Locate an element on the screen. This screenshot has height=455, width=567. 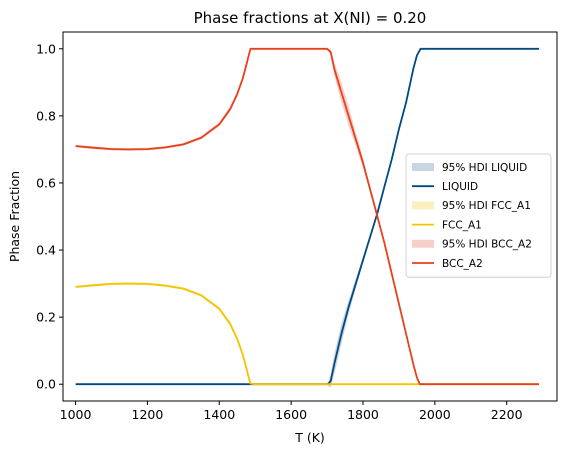
legend-entry-label: BCC_A2 is located at coordinates (462, 264).